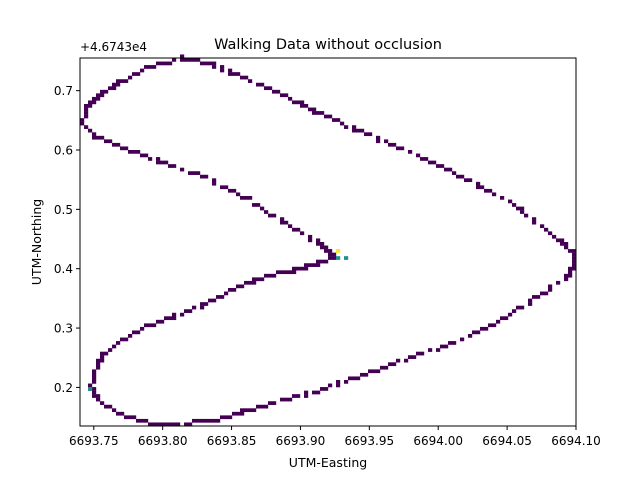 The image size is (640, 480). What do you see at coordinates (370, 441) in the screenshot?
I see `x-tick-label: 6693.95` at bounding box center [370, 441].